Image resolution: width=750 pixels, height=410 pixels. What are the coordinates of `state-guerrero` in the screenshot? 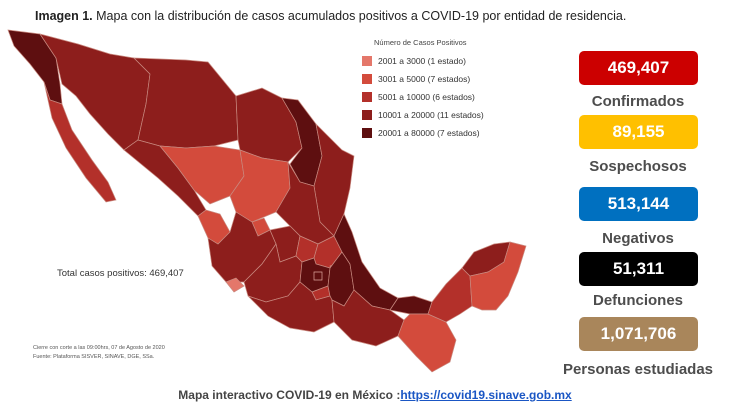 It's located at (291, 307).